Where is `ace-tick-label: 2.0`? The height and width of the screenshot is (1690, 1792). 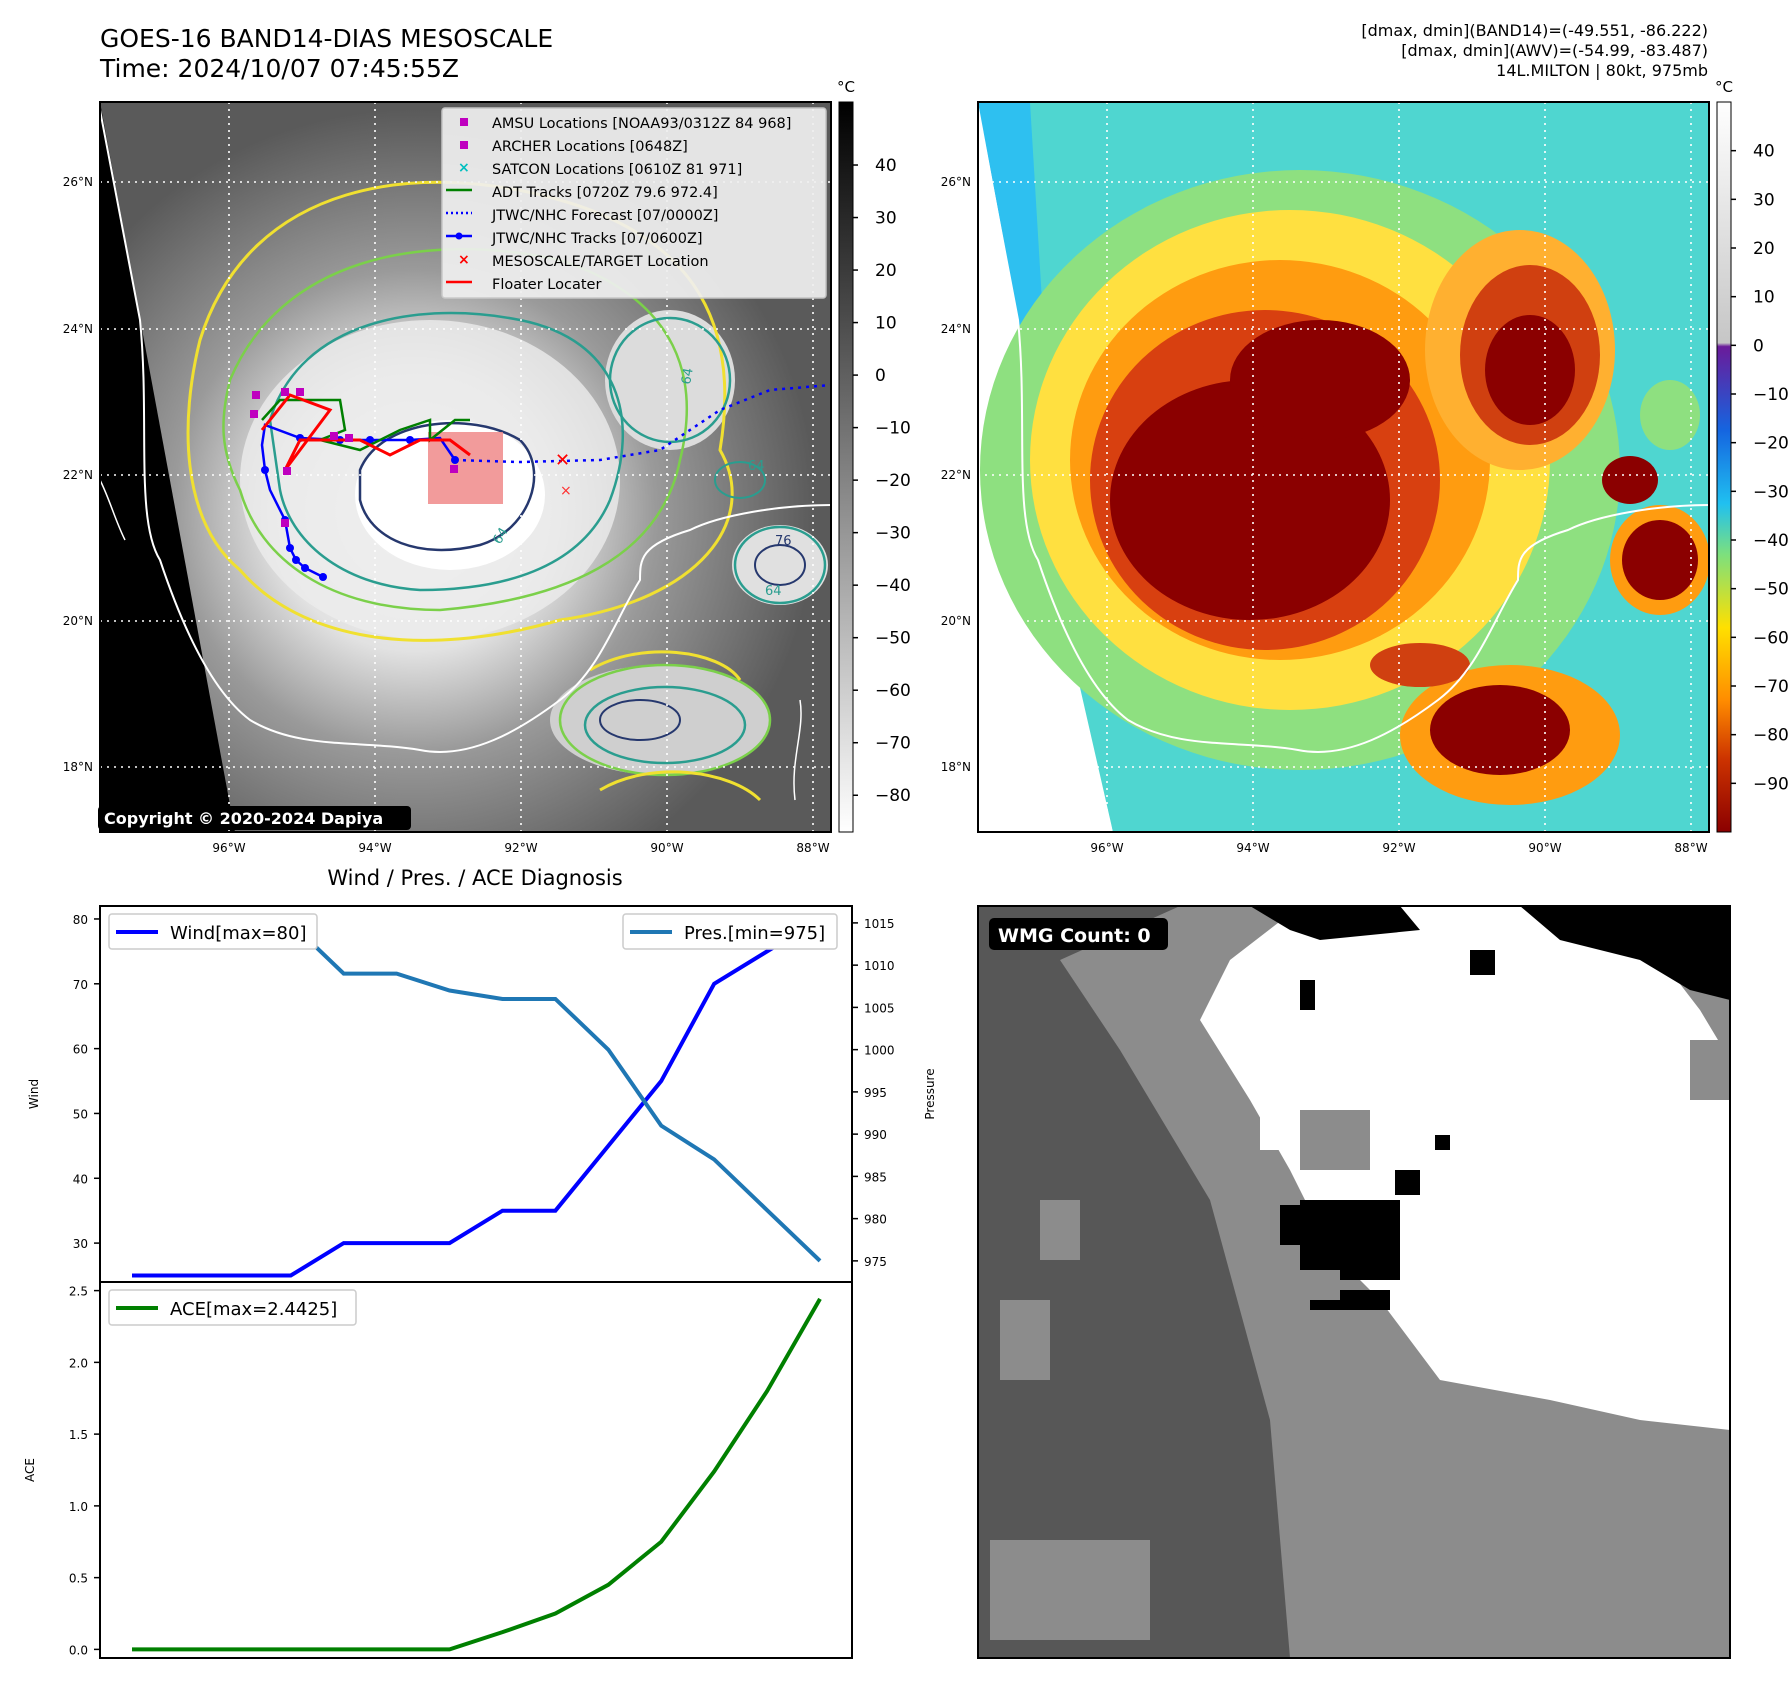
ace-tick-label: 2.0 is located at coordinates (78, 1363).